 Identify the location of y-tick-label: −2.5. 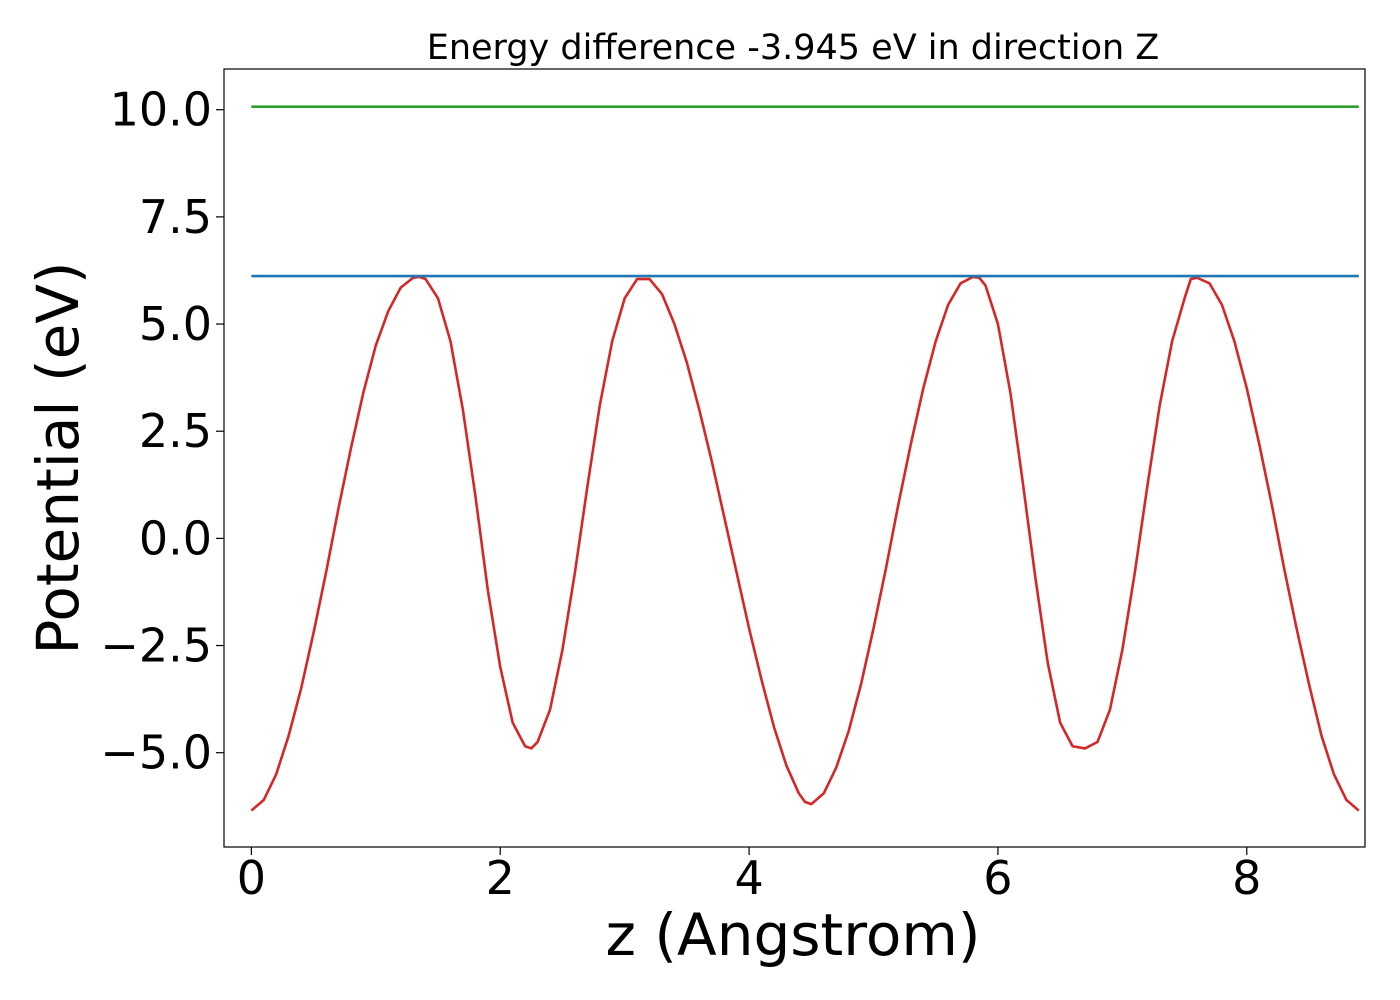
(156, 646).